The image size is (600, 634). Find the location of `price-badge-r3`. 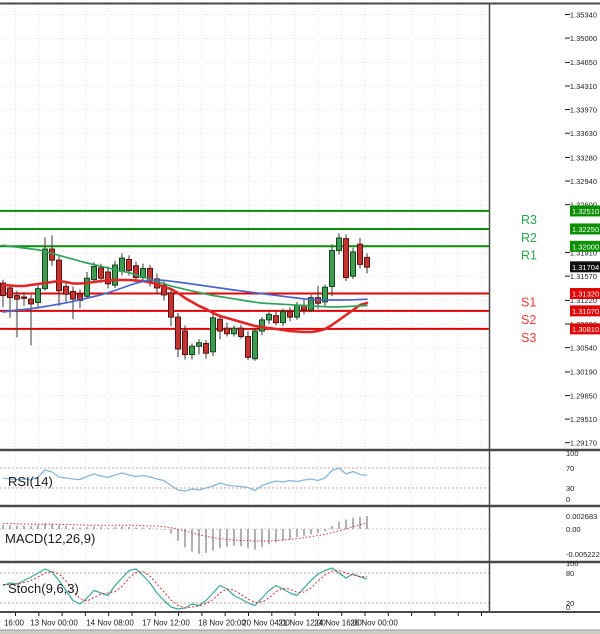

price-badge-r3 is located at coordinates (585, 211).